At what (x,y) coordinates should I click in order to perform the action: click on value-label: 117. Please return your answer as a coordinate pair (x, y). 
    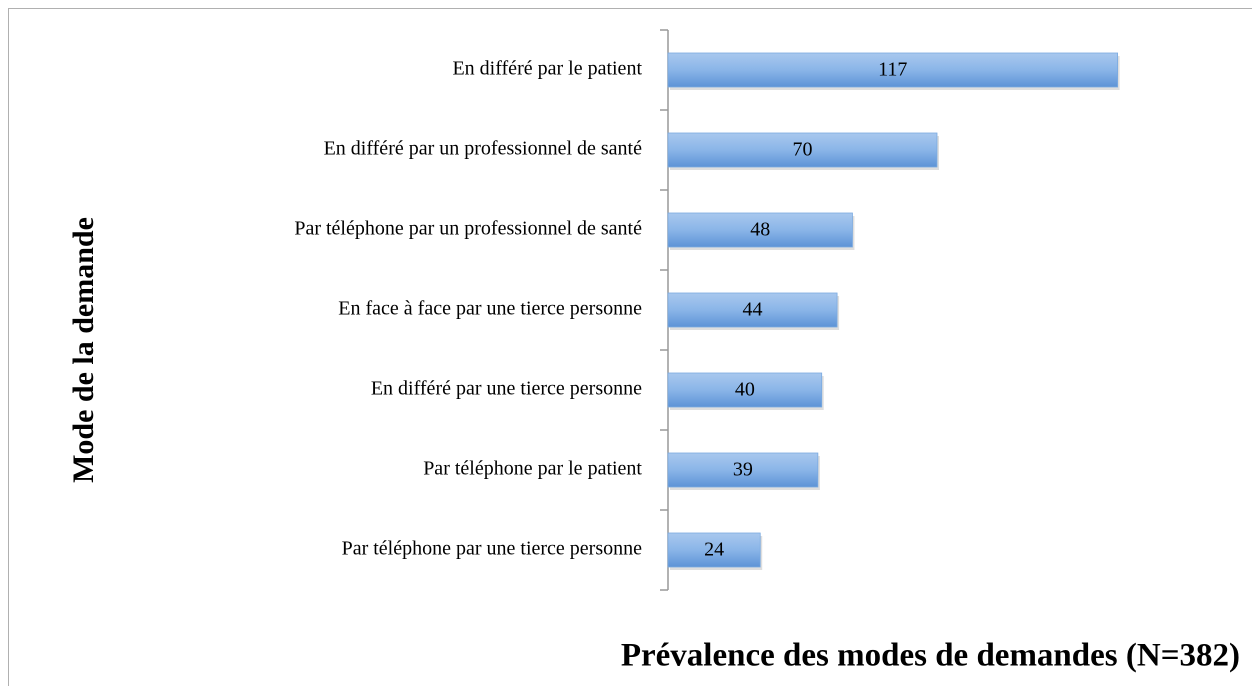
    Looking at the image, I should click on (892, 70).